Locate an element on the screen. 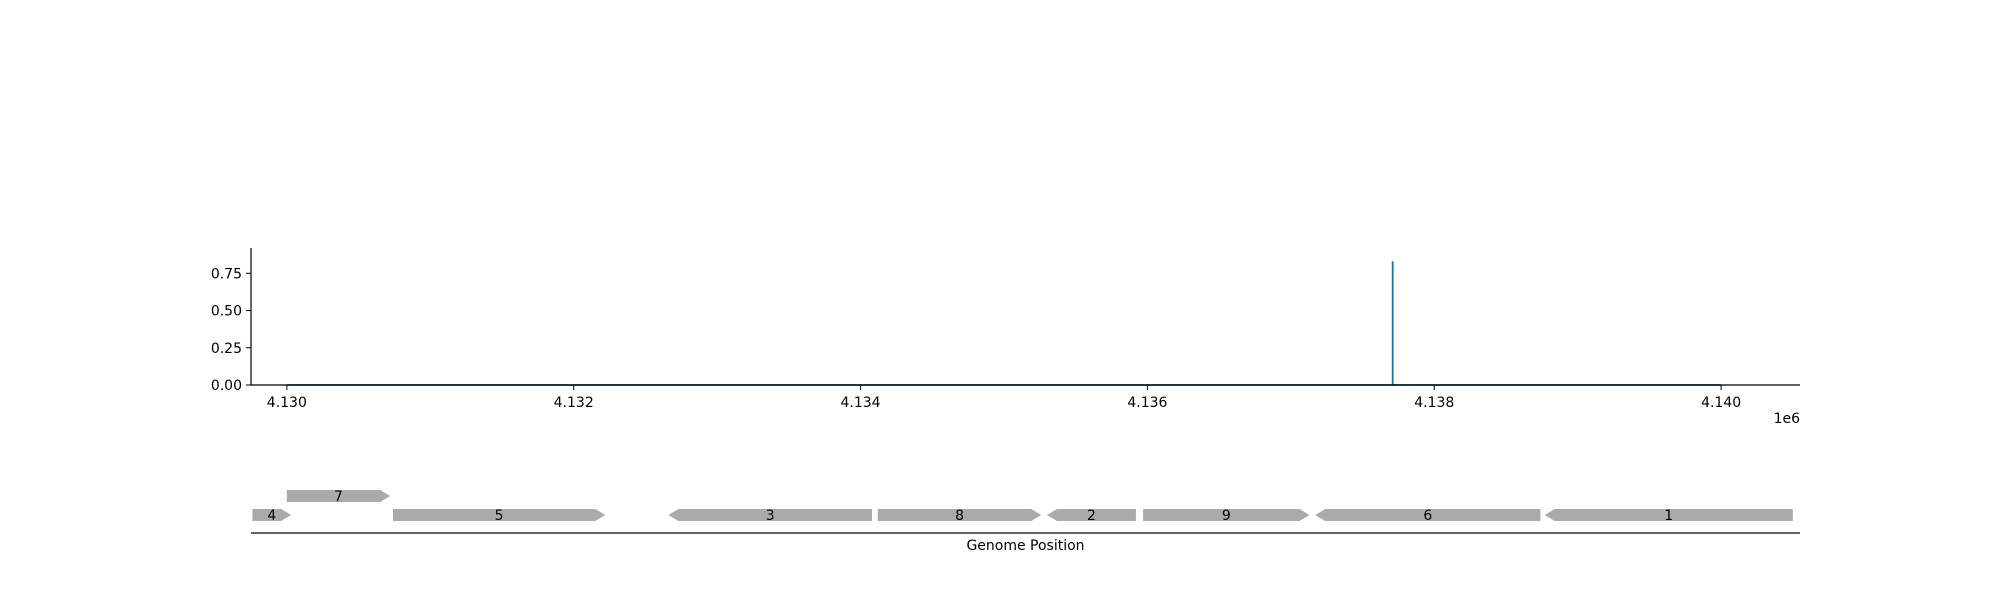 Image resolution: width=2000 pixels, height=600 pixels. y-tick-label: 0.50 is located at coordinates (226, 312).